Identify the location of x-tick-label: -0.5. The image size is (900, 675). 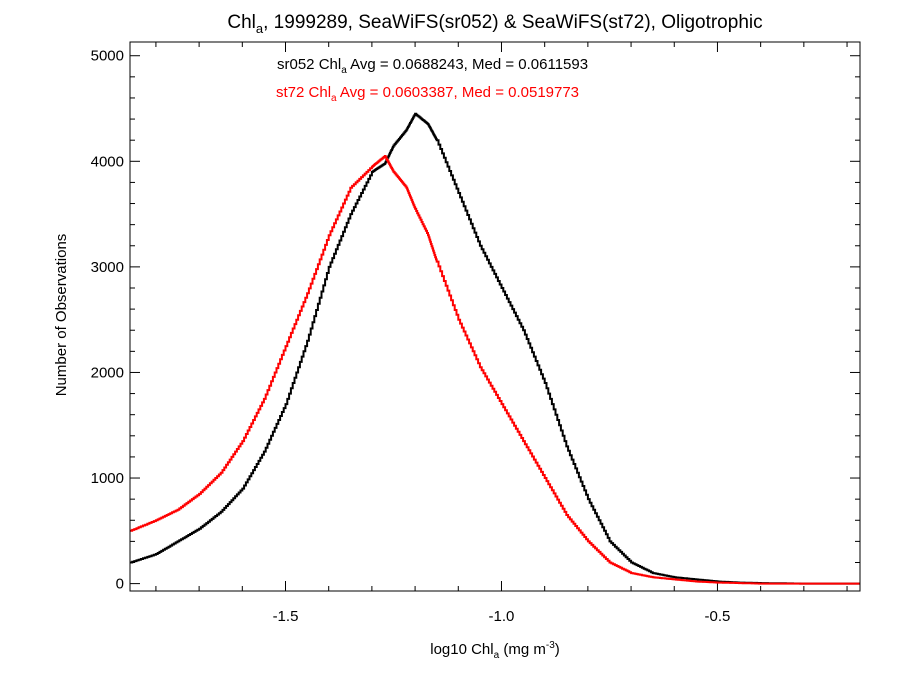
(718, 616).